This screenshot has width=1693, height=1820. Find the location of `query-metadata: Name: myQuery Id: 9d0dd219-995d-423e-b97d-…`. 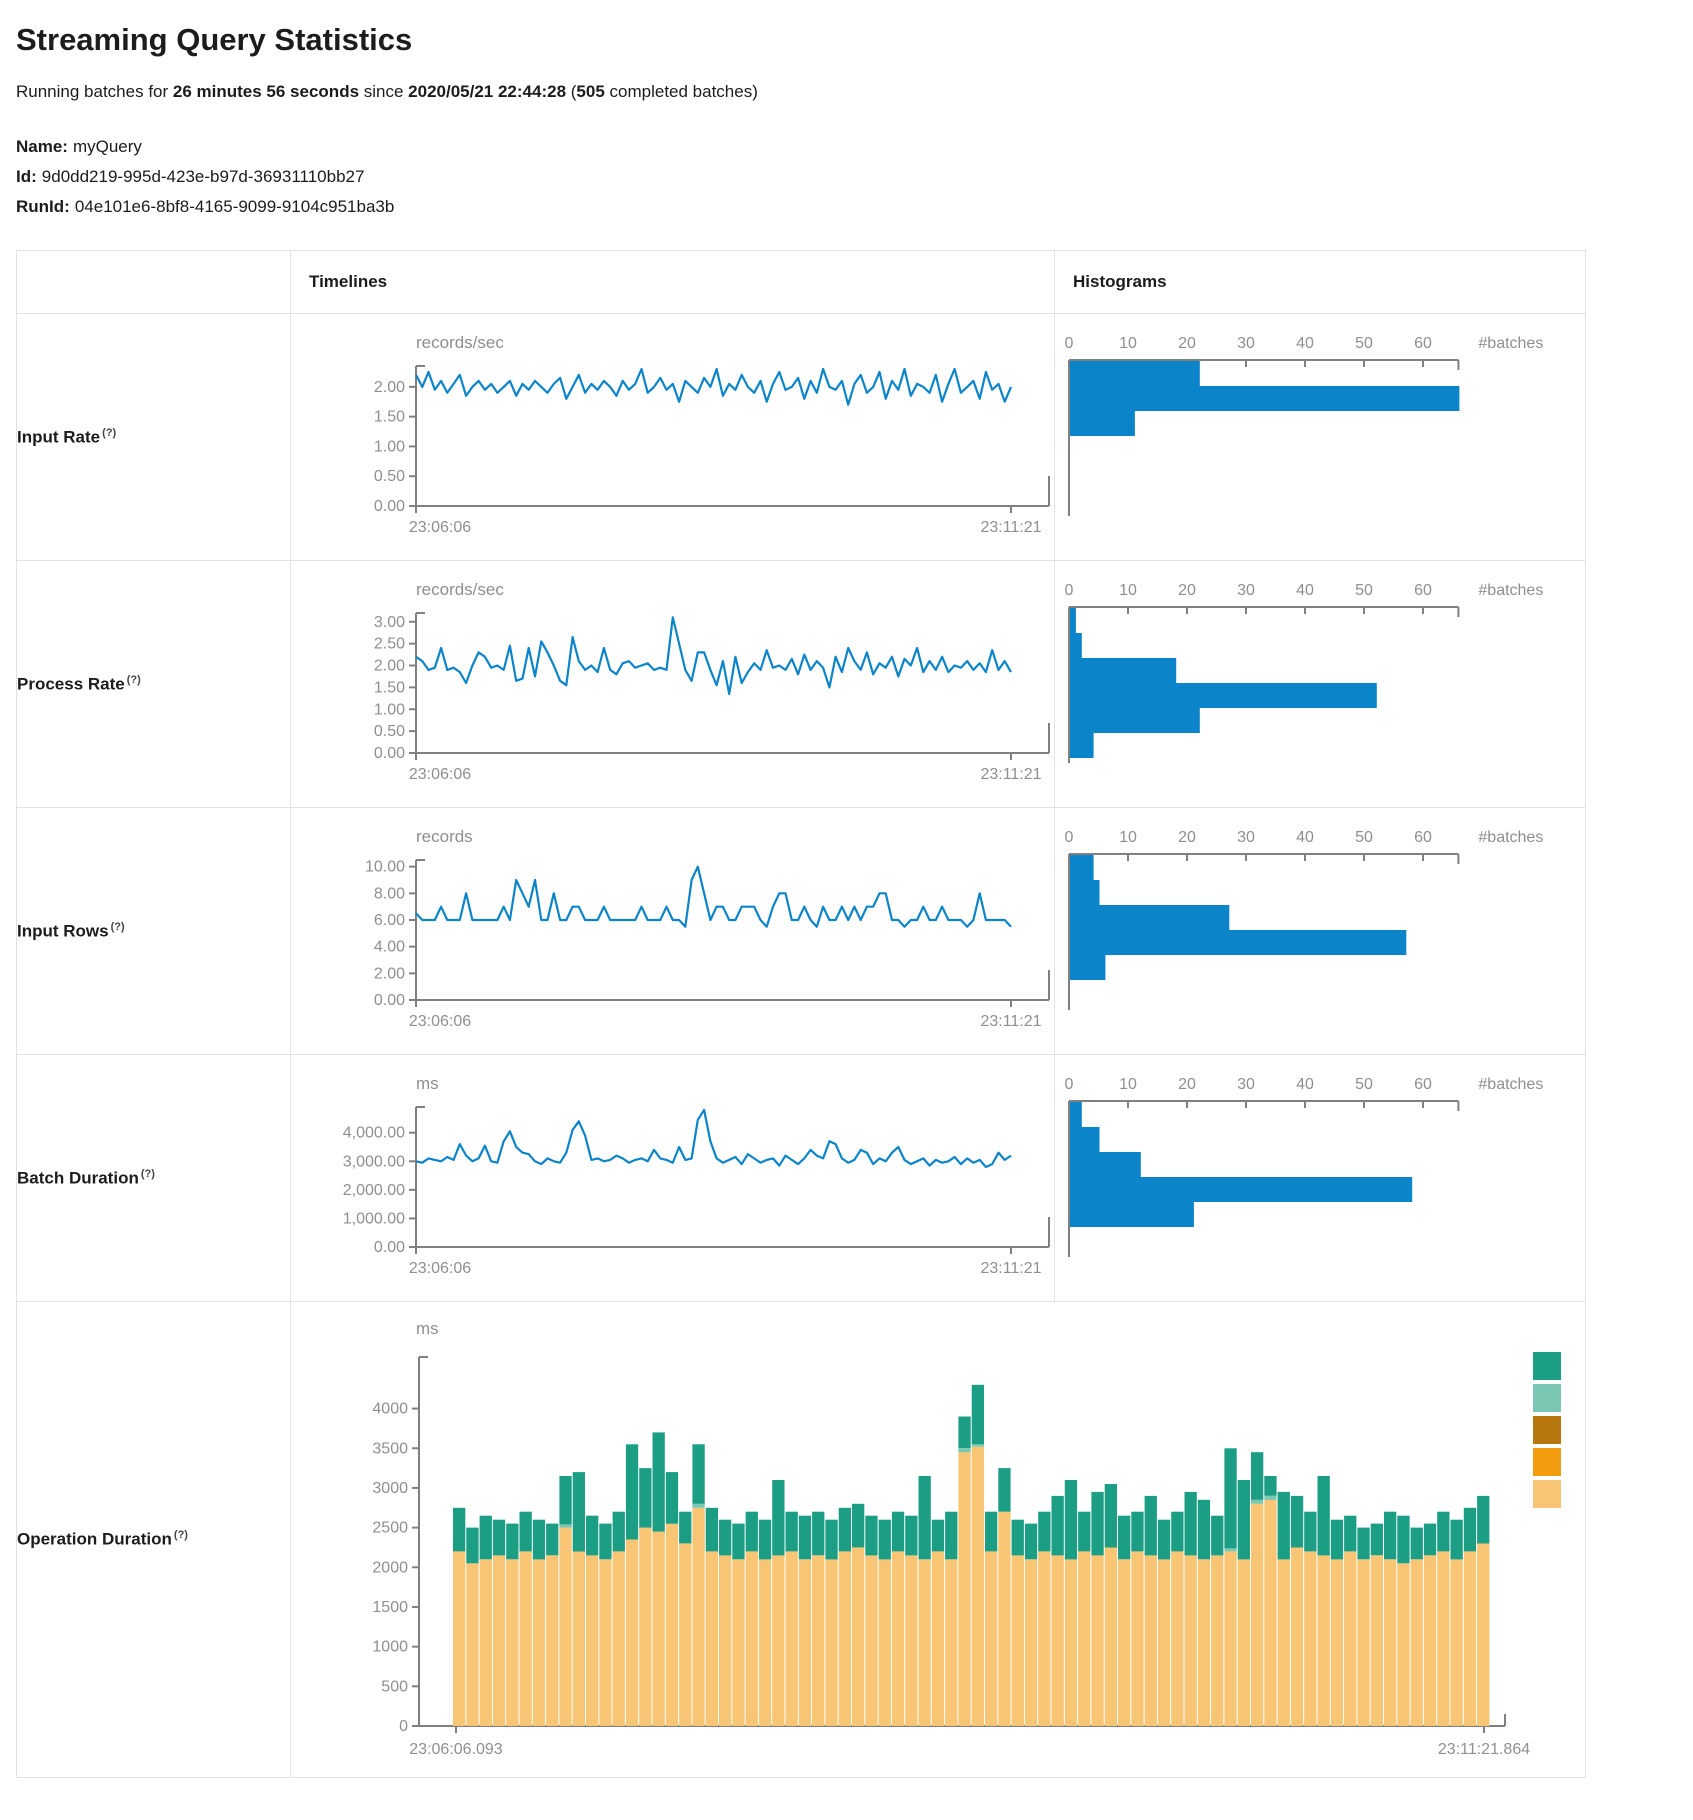

query-metadata: Name: myQuery Id: 9d0dd219-995d-423e-b97d-… is located at coordinates (846, 177).